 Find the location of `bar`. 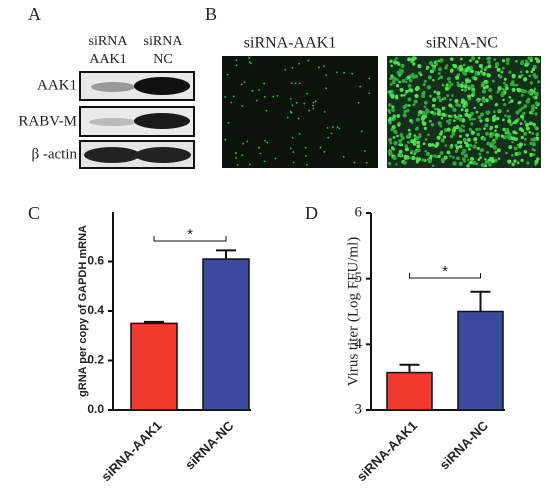

bar is located at coordinates (480, 360).